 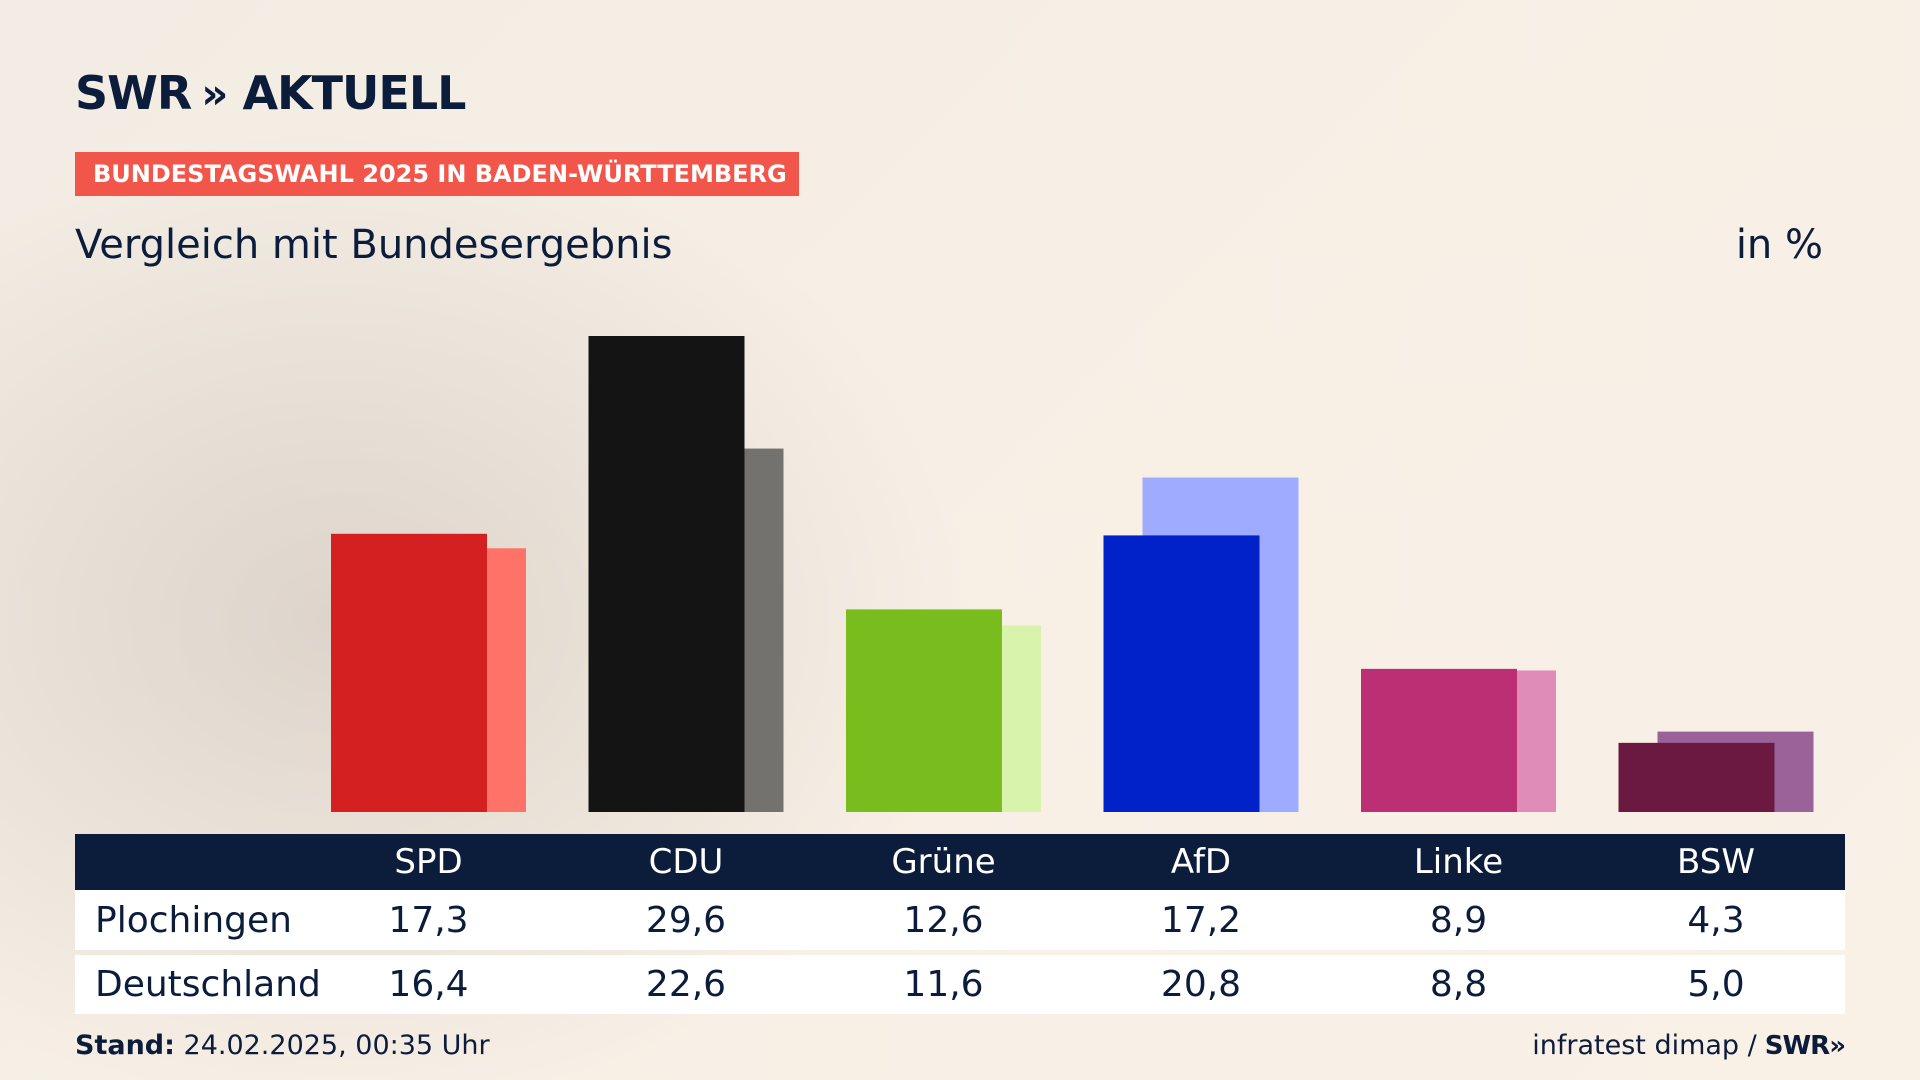 What do you see at coordinates (1458, 984) in the screenshot?
I see `table-cell-value: 8,8` at bounding box center [1458, 984].